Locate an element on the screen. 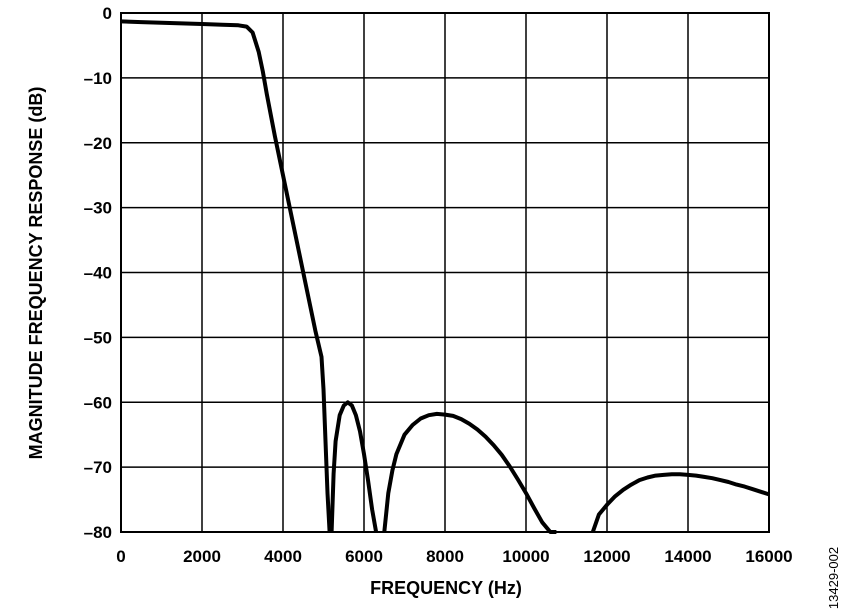  y-tick-label: 0 is located at coordinates (107, 13).